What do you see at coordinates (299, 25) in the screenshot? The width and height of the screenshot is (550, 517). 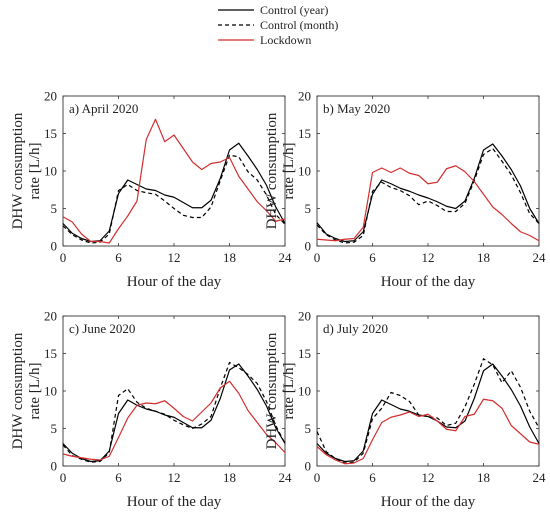 I see `legend-label-control-month: Control (month)` at bounding box center [299, 25].